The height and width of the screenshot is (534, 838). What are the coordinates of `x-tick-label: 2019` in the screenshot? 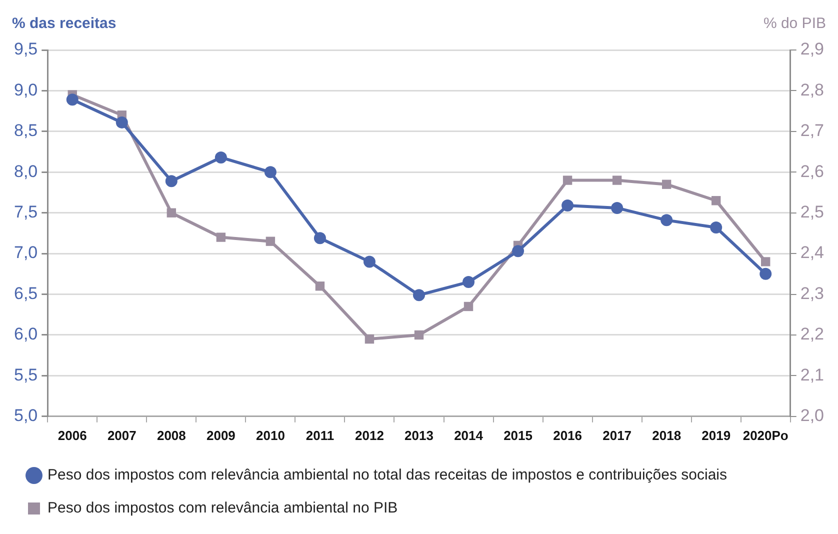 It's located at (716, 435).